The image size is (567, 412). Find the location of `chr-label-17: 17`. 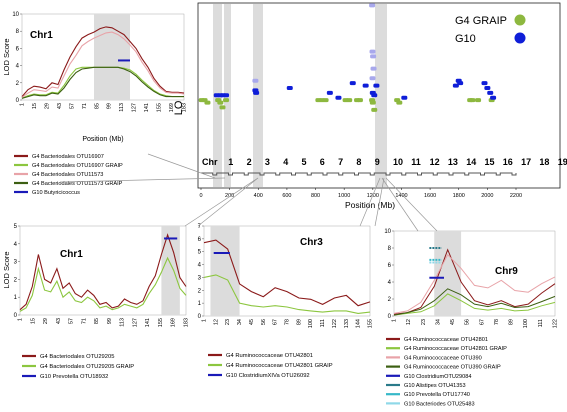

chr-label-17: 17 is located at coordinates (526, 162).